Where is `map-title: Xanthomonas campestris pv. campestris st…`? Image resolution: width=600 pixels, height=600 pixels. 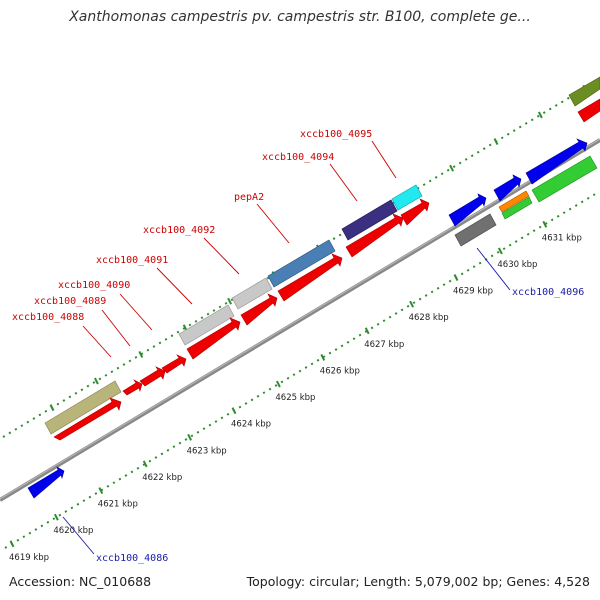 map-title: Xanthomonas campestris pv. campestris st… is located at coordinates (300, 17).